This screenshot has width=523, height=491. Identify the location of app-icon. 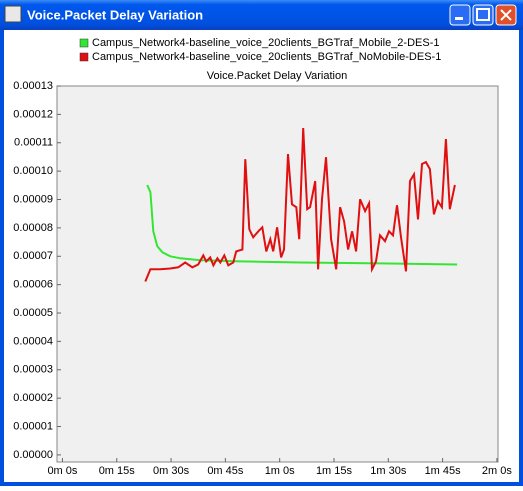
(13, 14).